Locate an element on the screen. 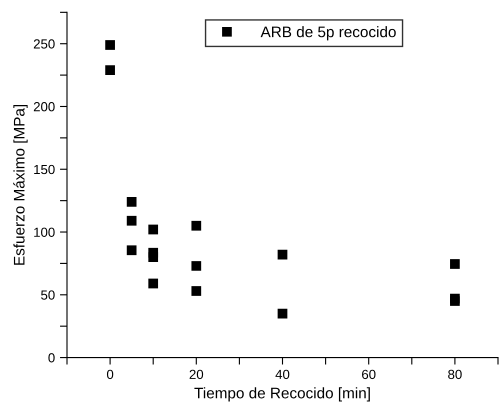 The height and width of the screenshot is (411, 500). x-tick-label: 60 is located at coordinates (369, 375).